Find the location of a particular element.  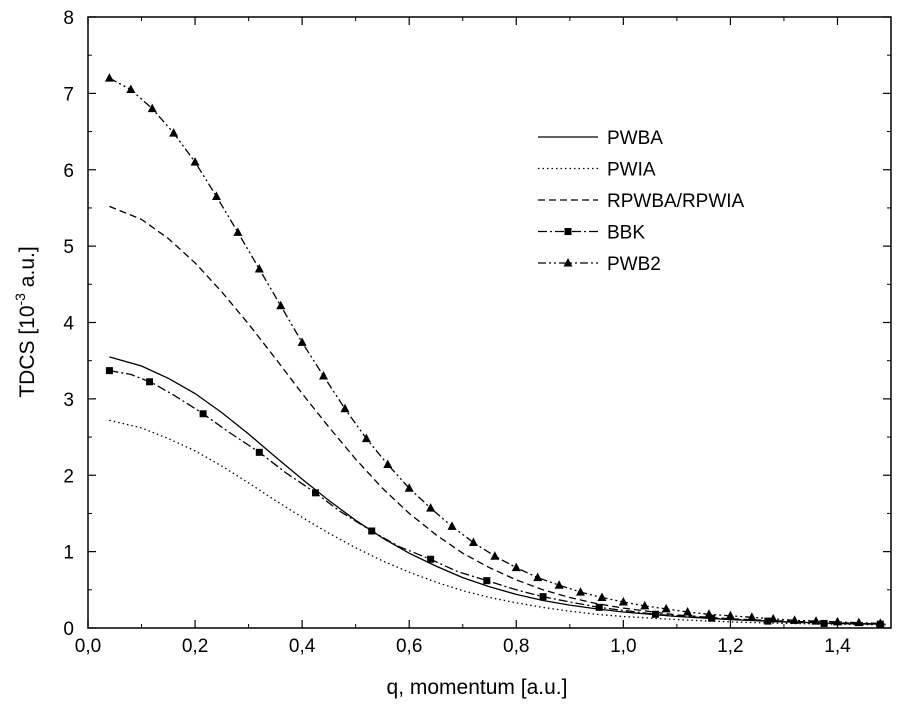

y-tick-label: 3 is located at coordinates (68, 400).